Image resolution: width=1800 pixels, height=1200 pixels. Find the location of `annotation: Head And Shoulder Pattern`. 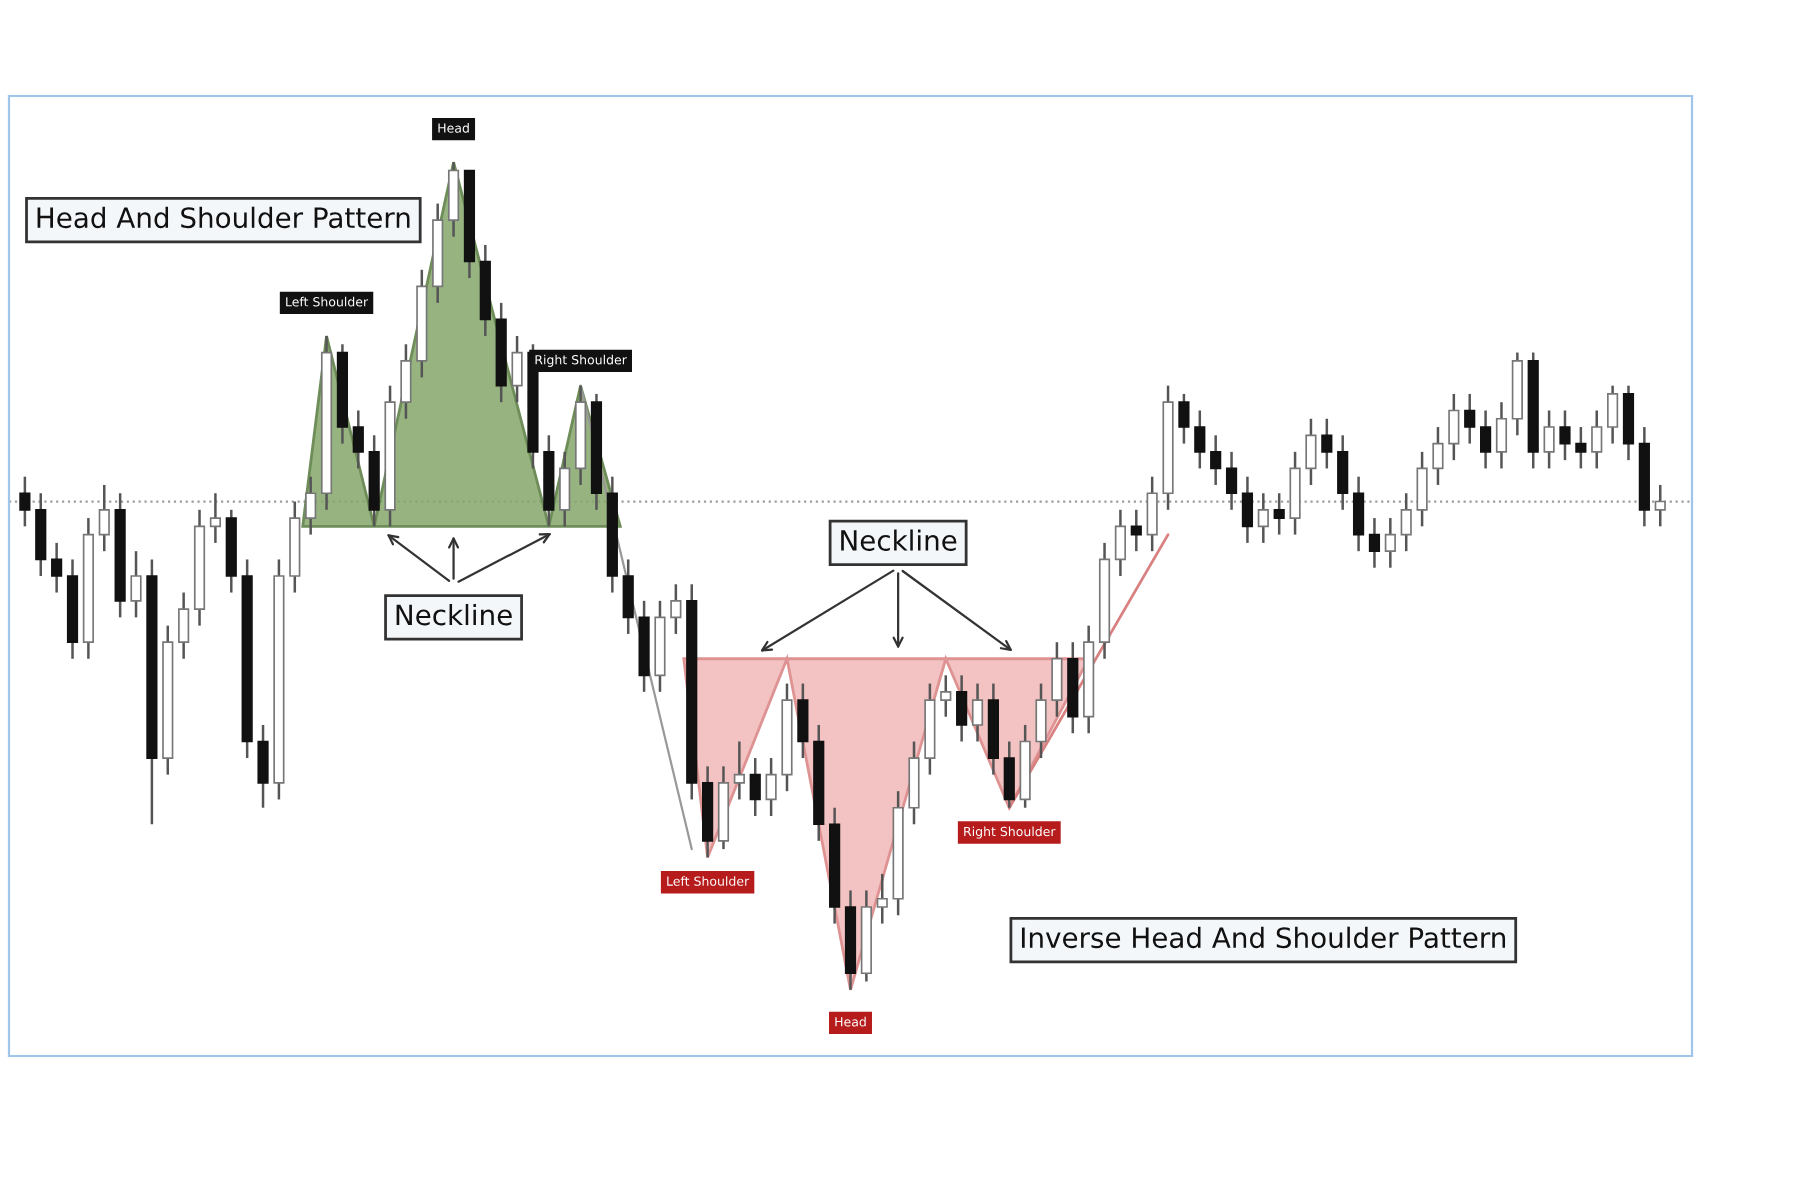

annotation: Head And Shoulder Pattern is located at coordinates (223, 217).